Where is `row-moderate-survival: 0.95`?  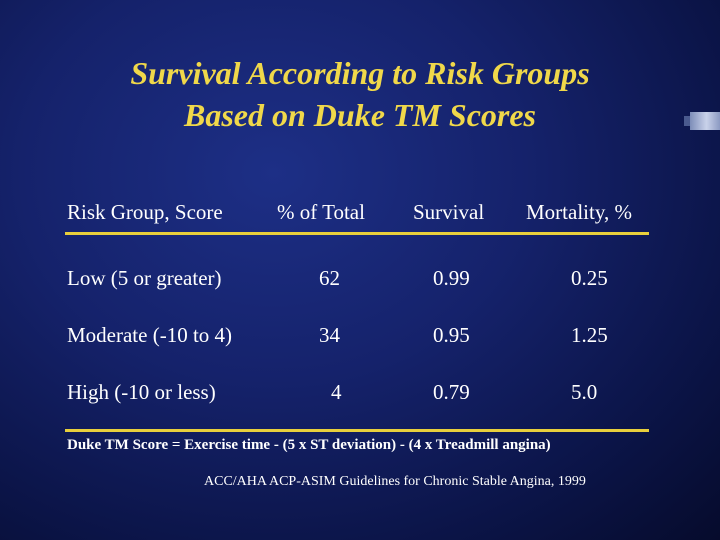
row-moderate-survival: 0.95 is located at coordinates (451, 335).